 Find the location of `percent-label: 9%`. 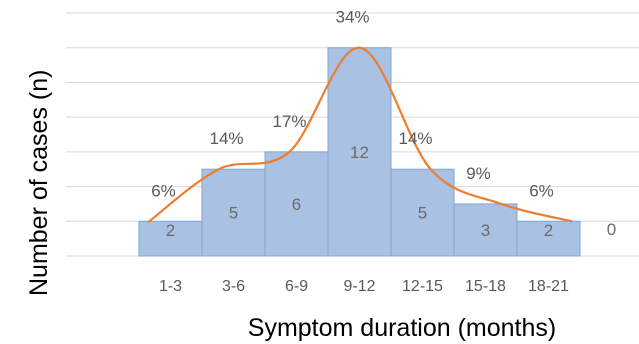

percent-label: 9% is located at coordinates (478, 173).